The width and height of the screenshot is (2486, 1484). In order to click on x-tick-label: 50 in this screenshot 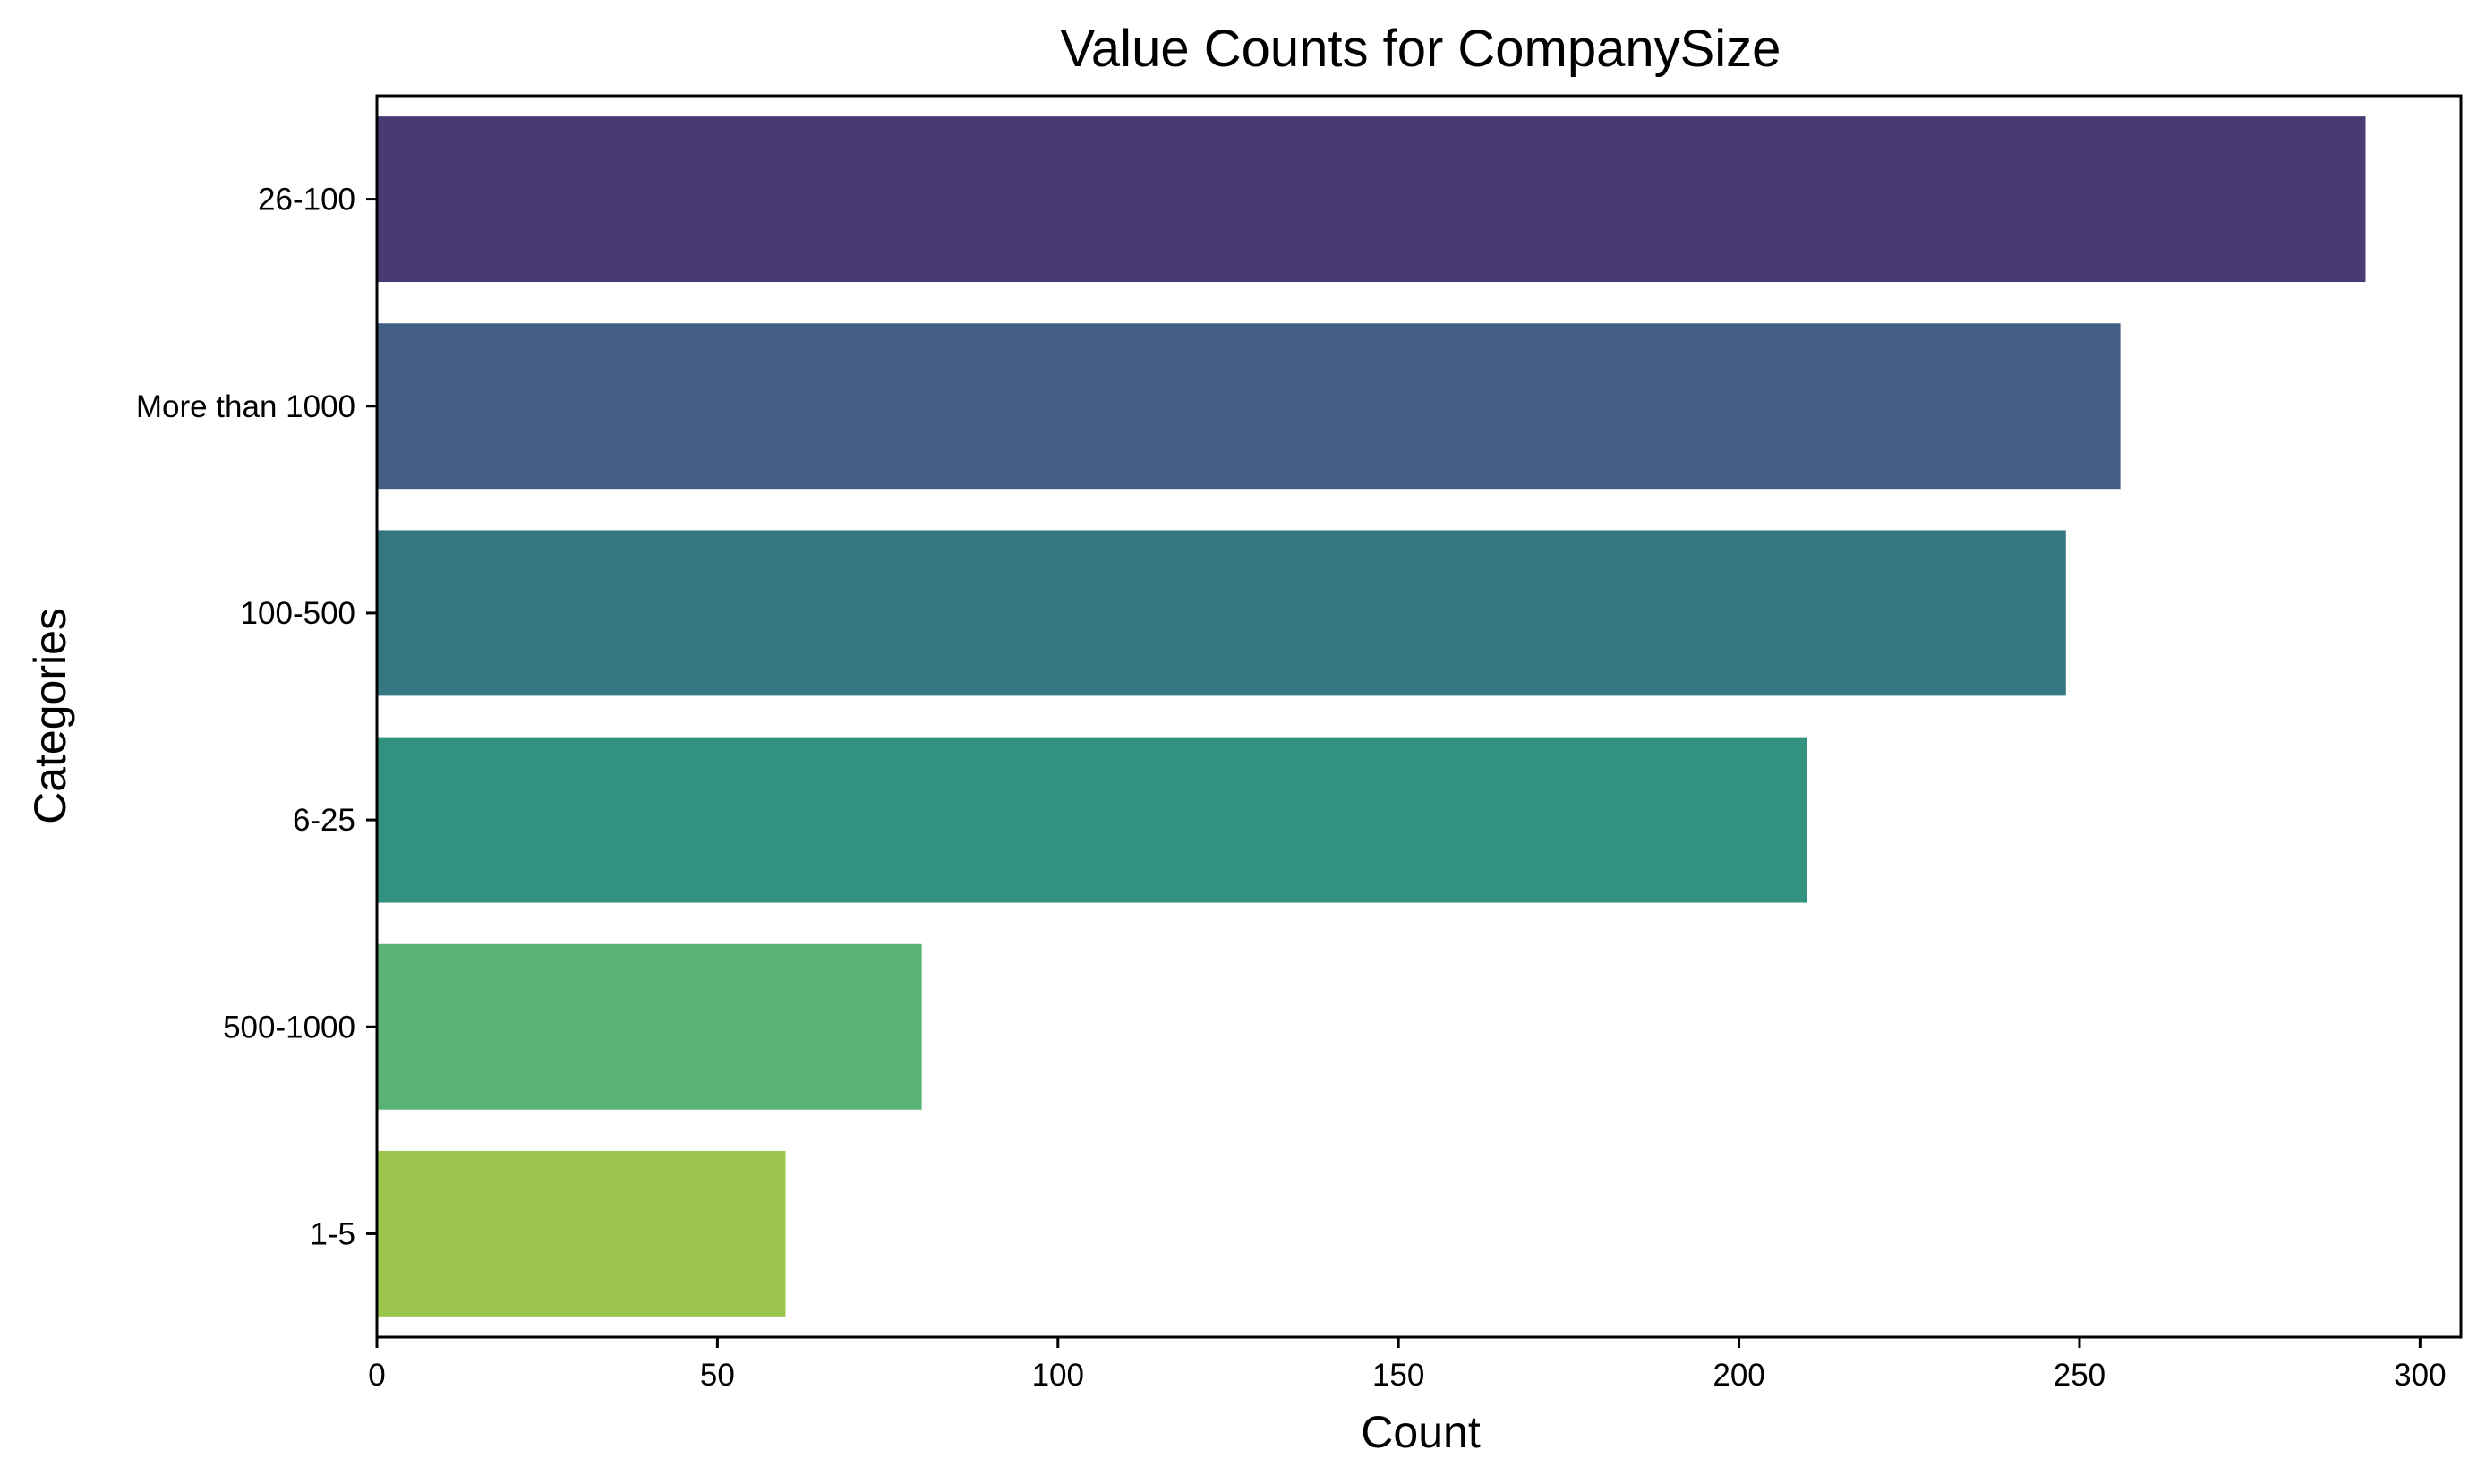, I will do `click(718, 1375)`.